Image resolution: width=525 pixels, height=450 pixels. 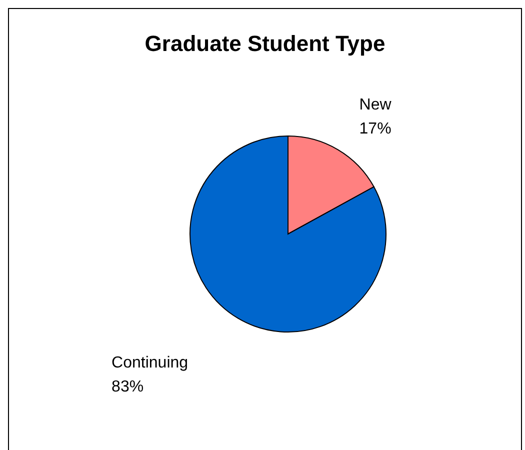 What do you see at coordinates (128, 387) in the screenshot?
I see `data-label: 83%` at bounding box center [128, 387].